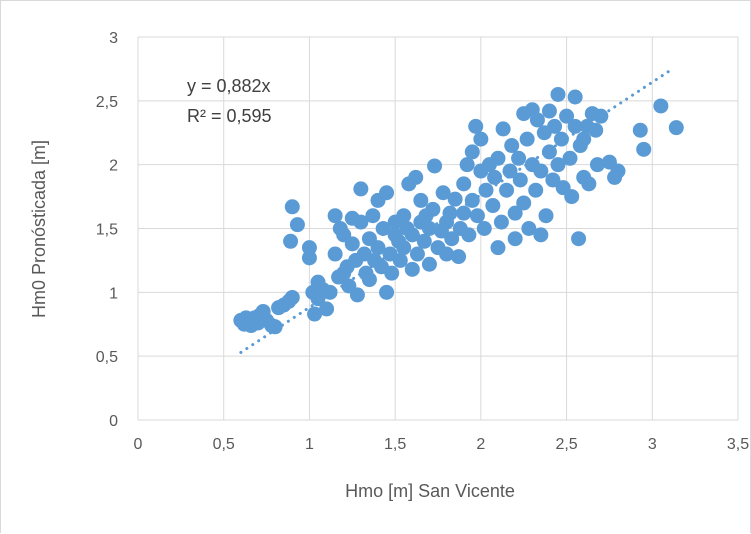 Image resolution: width=751 pixels, height=534 pixels. Describe the element at coordinates (107, 357) in the screenshot. I see `y-tick-label: 0,5` at that location.